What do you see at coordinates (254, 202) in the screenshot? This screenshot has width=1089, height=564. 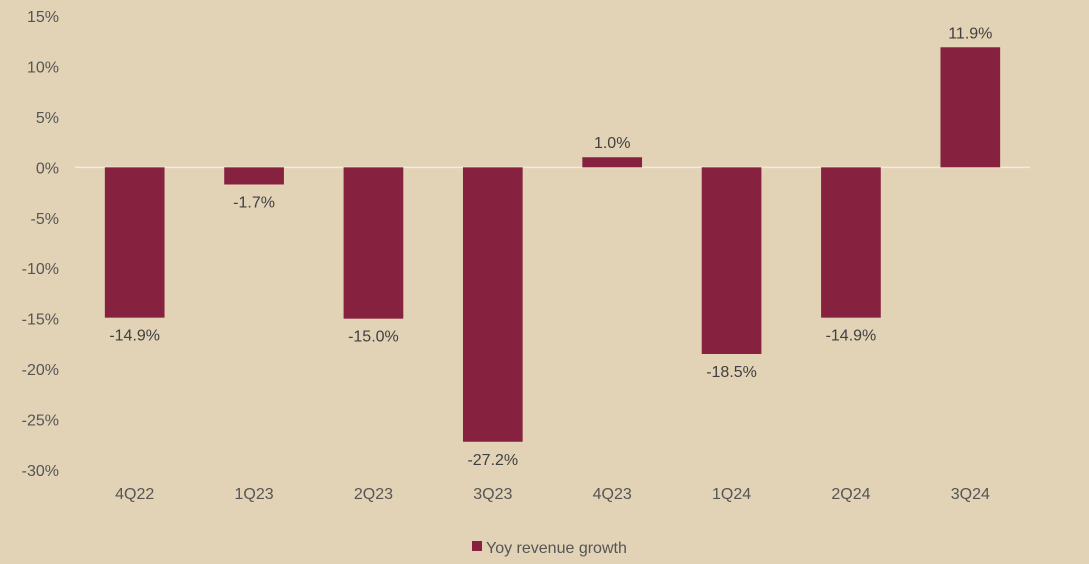 I see `data-label: -1.7%` at bounding box center [254, 202].